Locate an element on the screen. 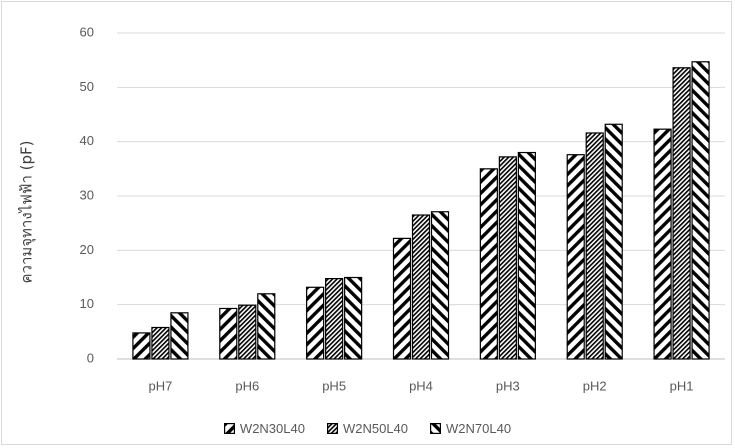 The image size is (735, 448). legend-item: W2N70L40 is located at coordinates (470, 428).